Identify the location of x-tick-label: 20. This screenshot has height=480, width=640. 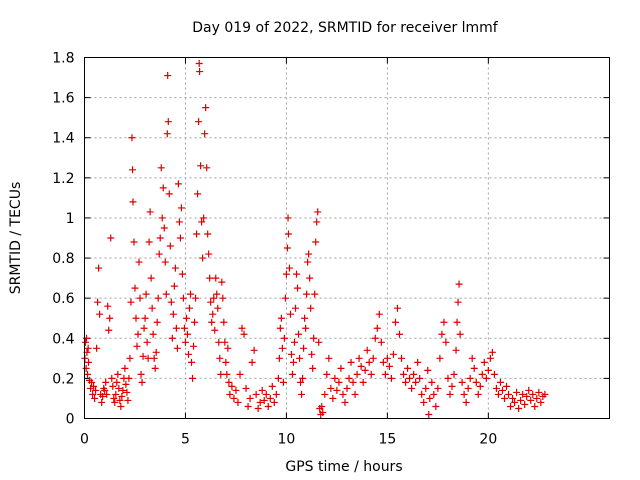
(488, 440).